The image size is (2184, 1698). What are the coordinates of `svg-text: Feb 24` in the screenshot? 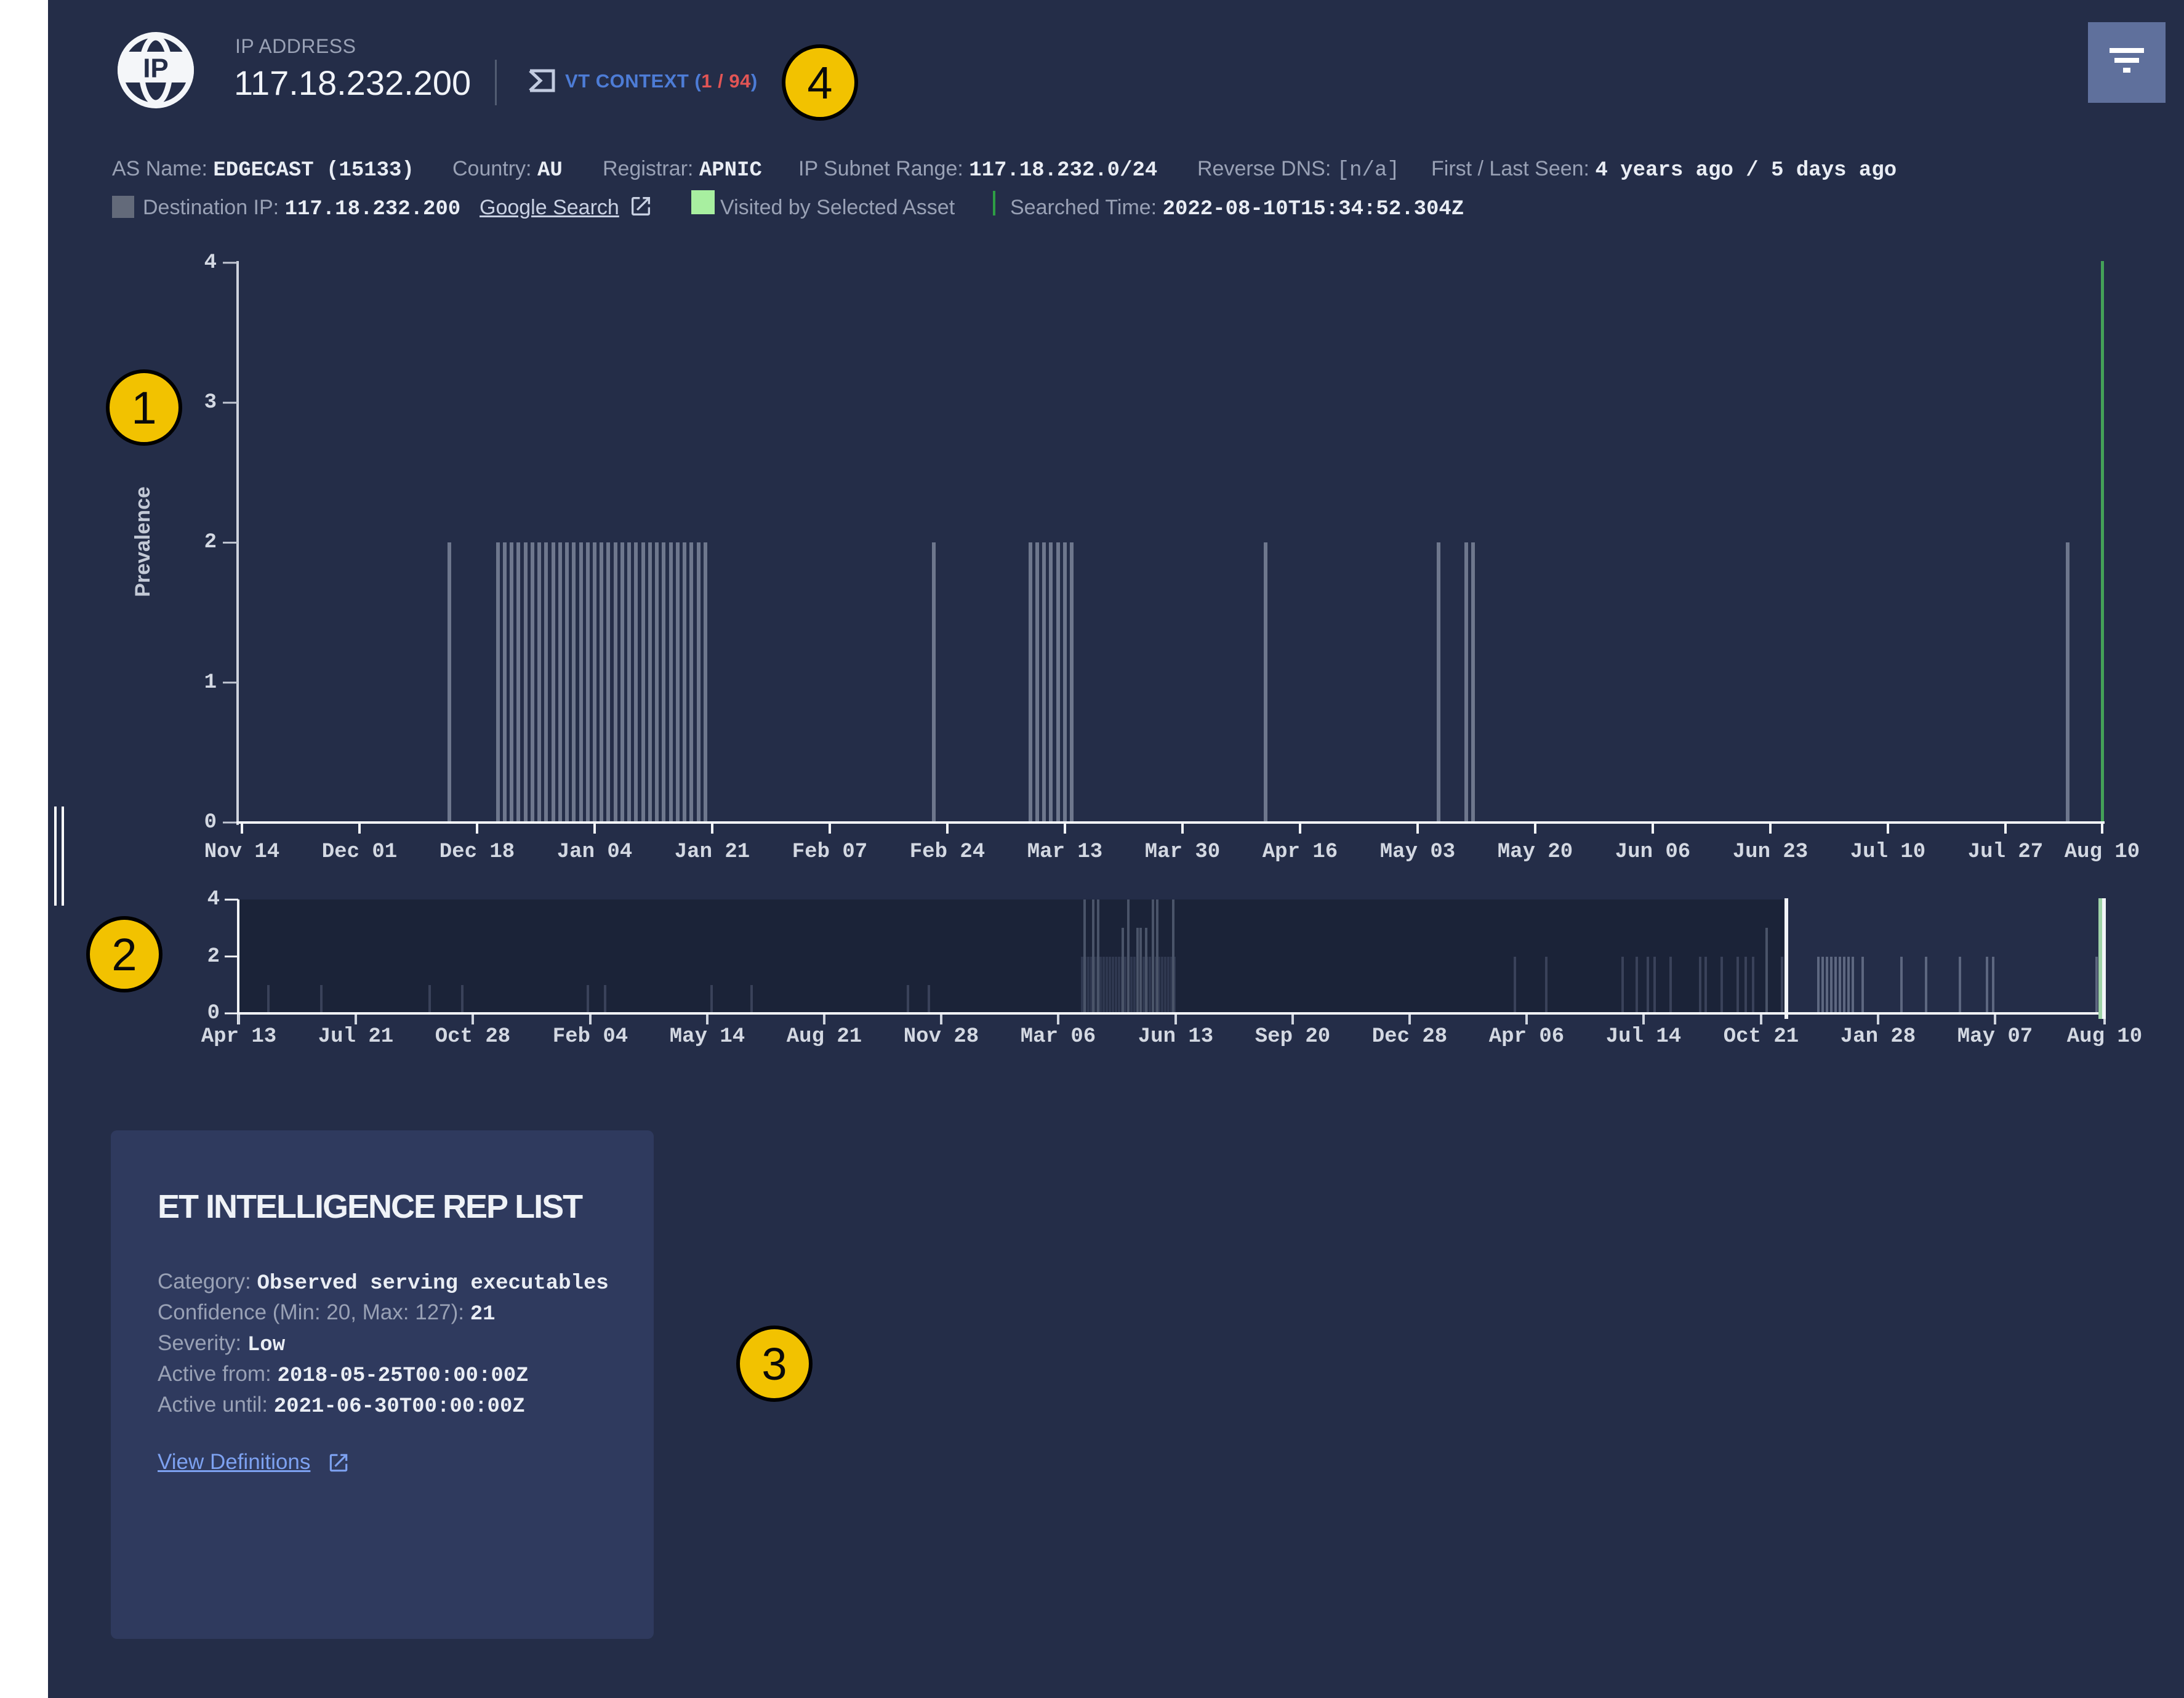 It's located at (947, 852).